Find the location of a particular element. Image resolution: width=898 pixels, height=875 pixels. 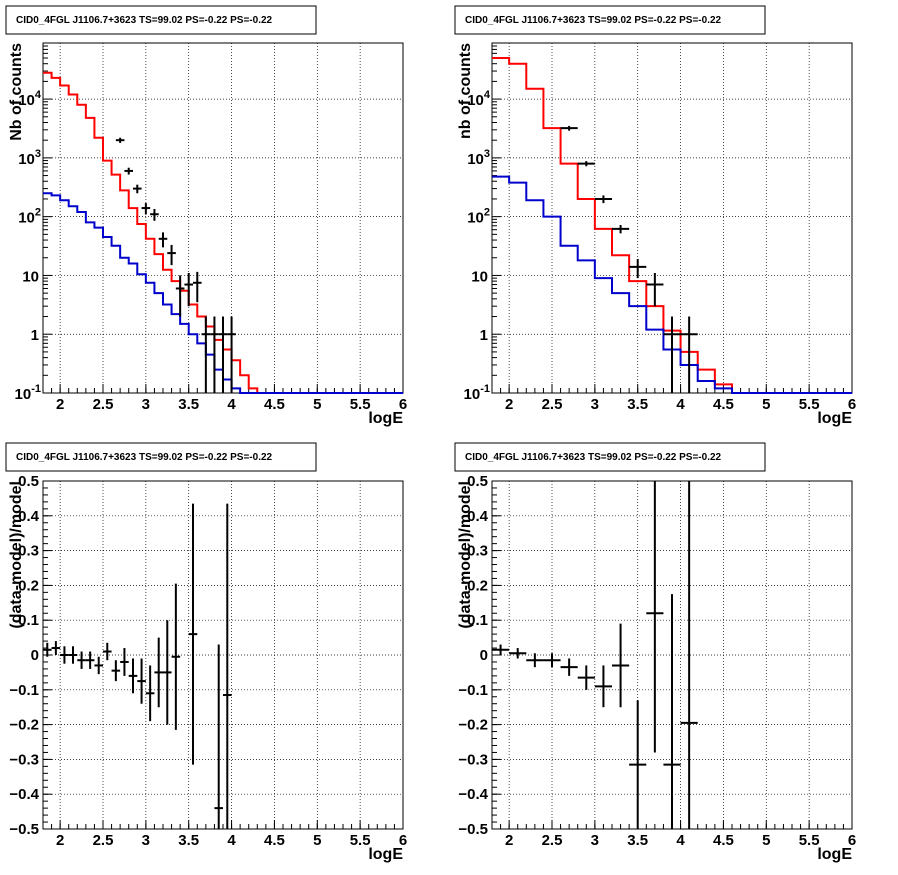

y-tick-label: 10³ is located at coordinates (29, 158).